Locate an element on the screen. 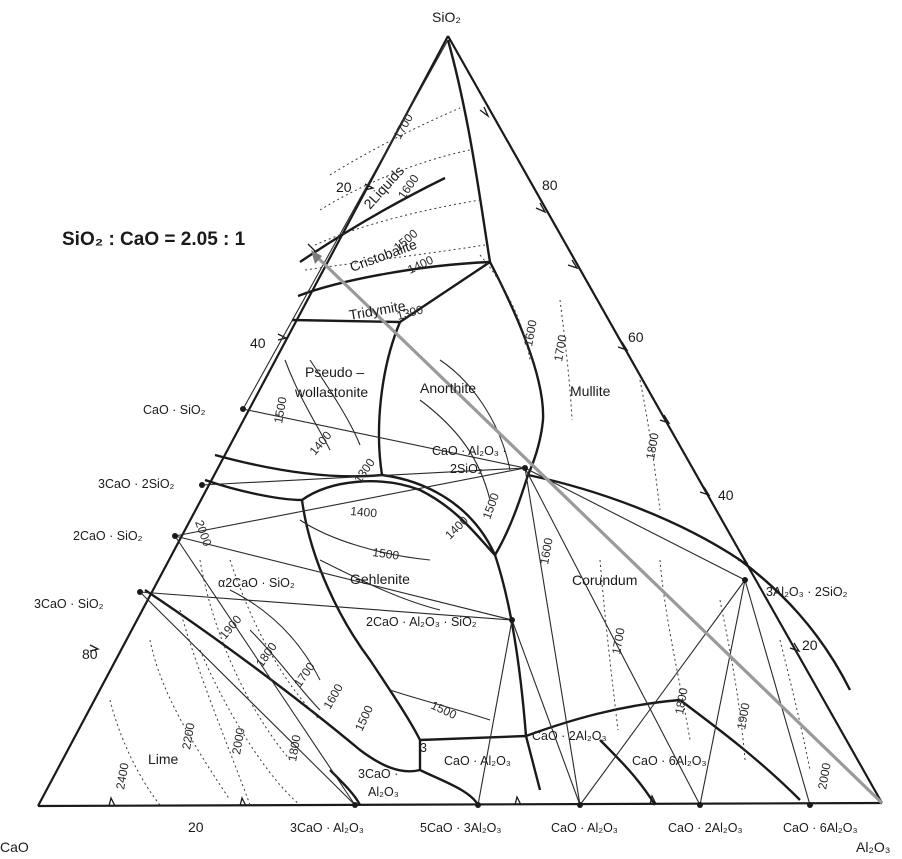 Image resolution: width=902 pixels, height=859 pixels. label-c3s2: 3CaO · 2SiO₂ is located at coordinates (136, 484).